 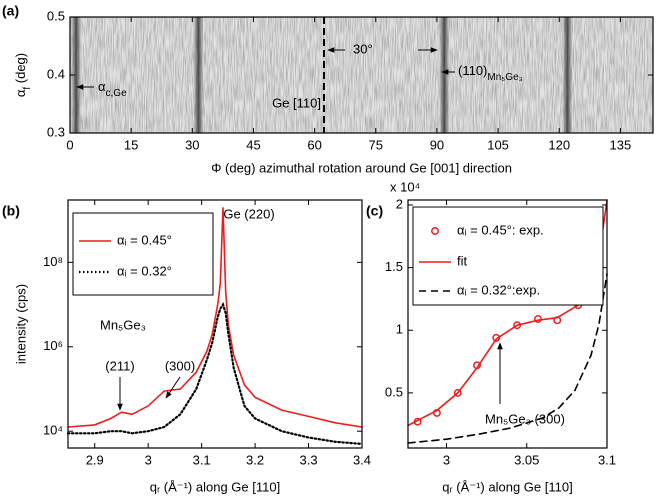 What do you see at coordinates (399, 203) in the screenshot?
I see `y-tick-label: 2` at bounding box center [399, 203].